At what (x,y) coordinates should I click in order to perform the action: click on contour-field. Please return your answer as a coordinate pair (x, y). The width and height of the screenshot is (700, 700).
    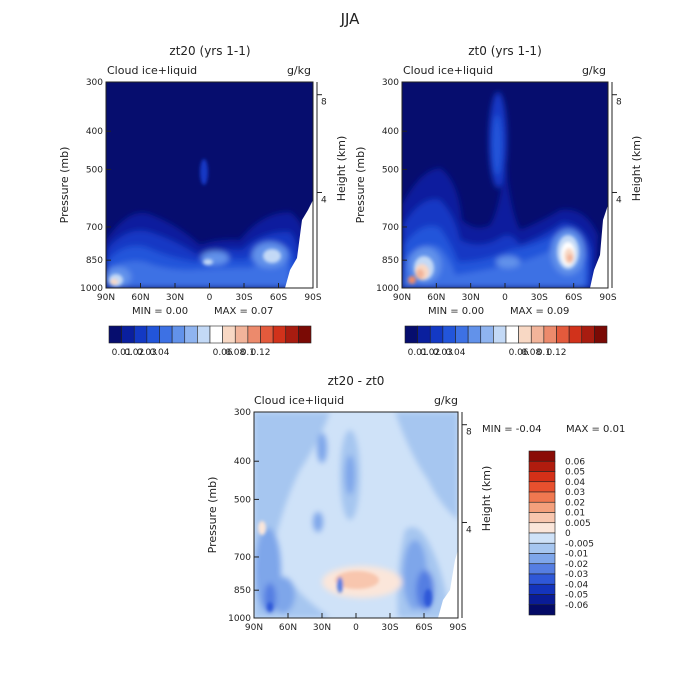
    Looking at the image, I should click on (505, 185).